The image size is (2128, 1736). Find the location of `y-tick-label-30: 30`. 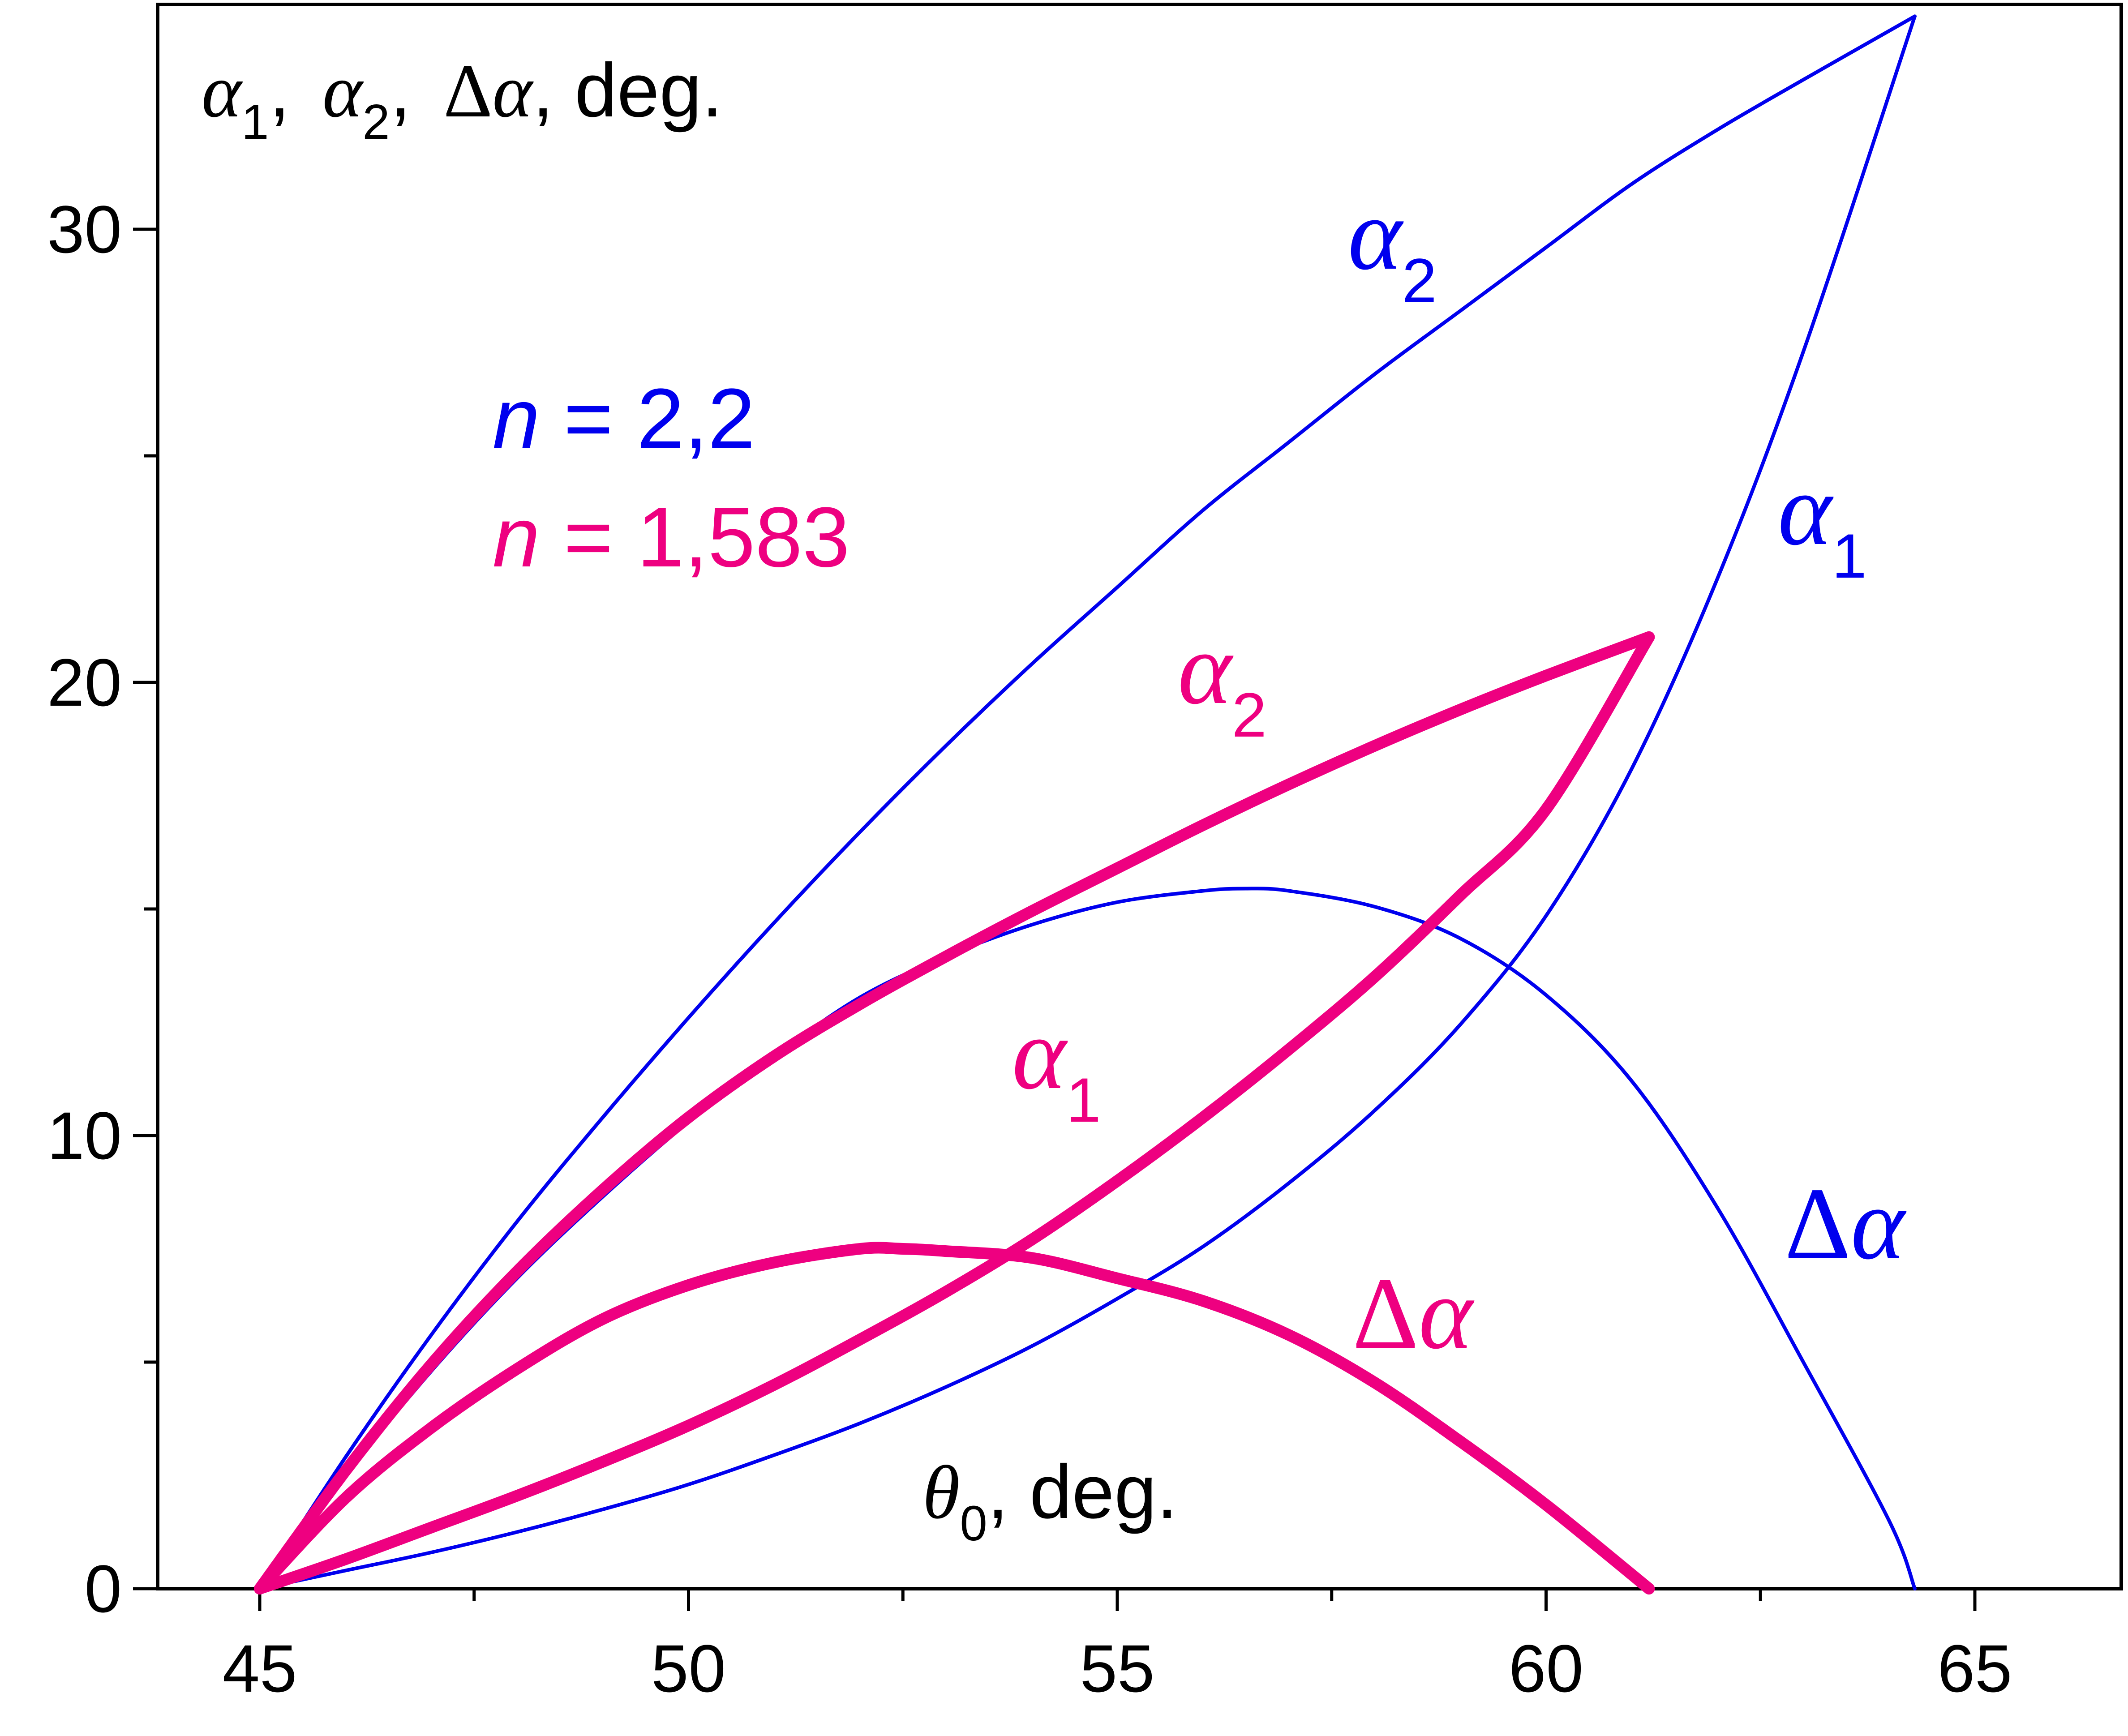

y-tick-label-30: 30 is located at coordinates (85, 229).